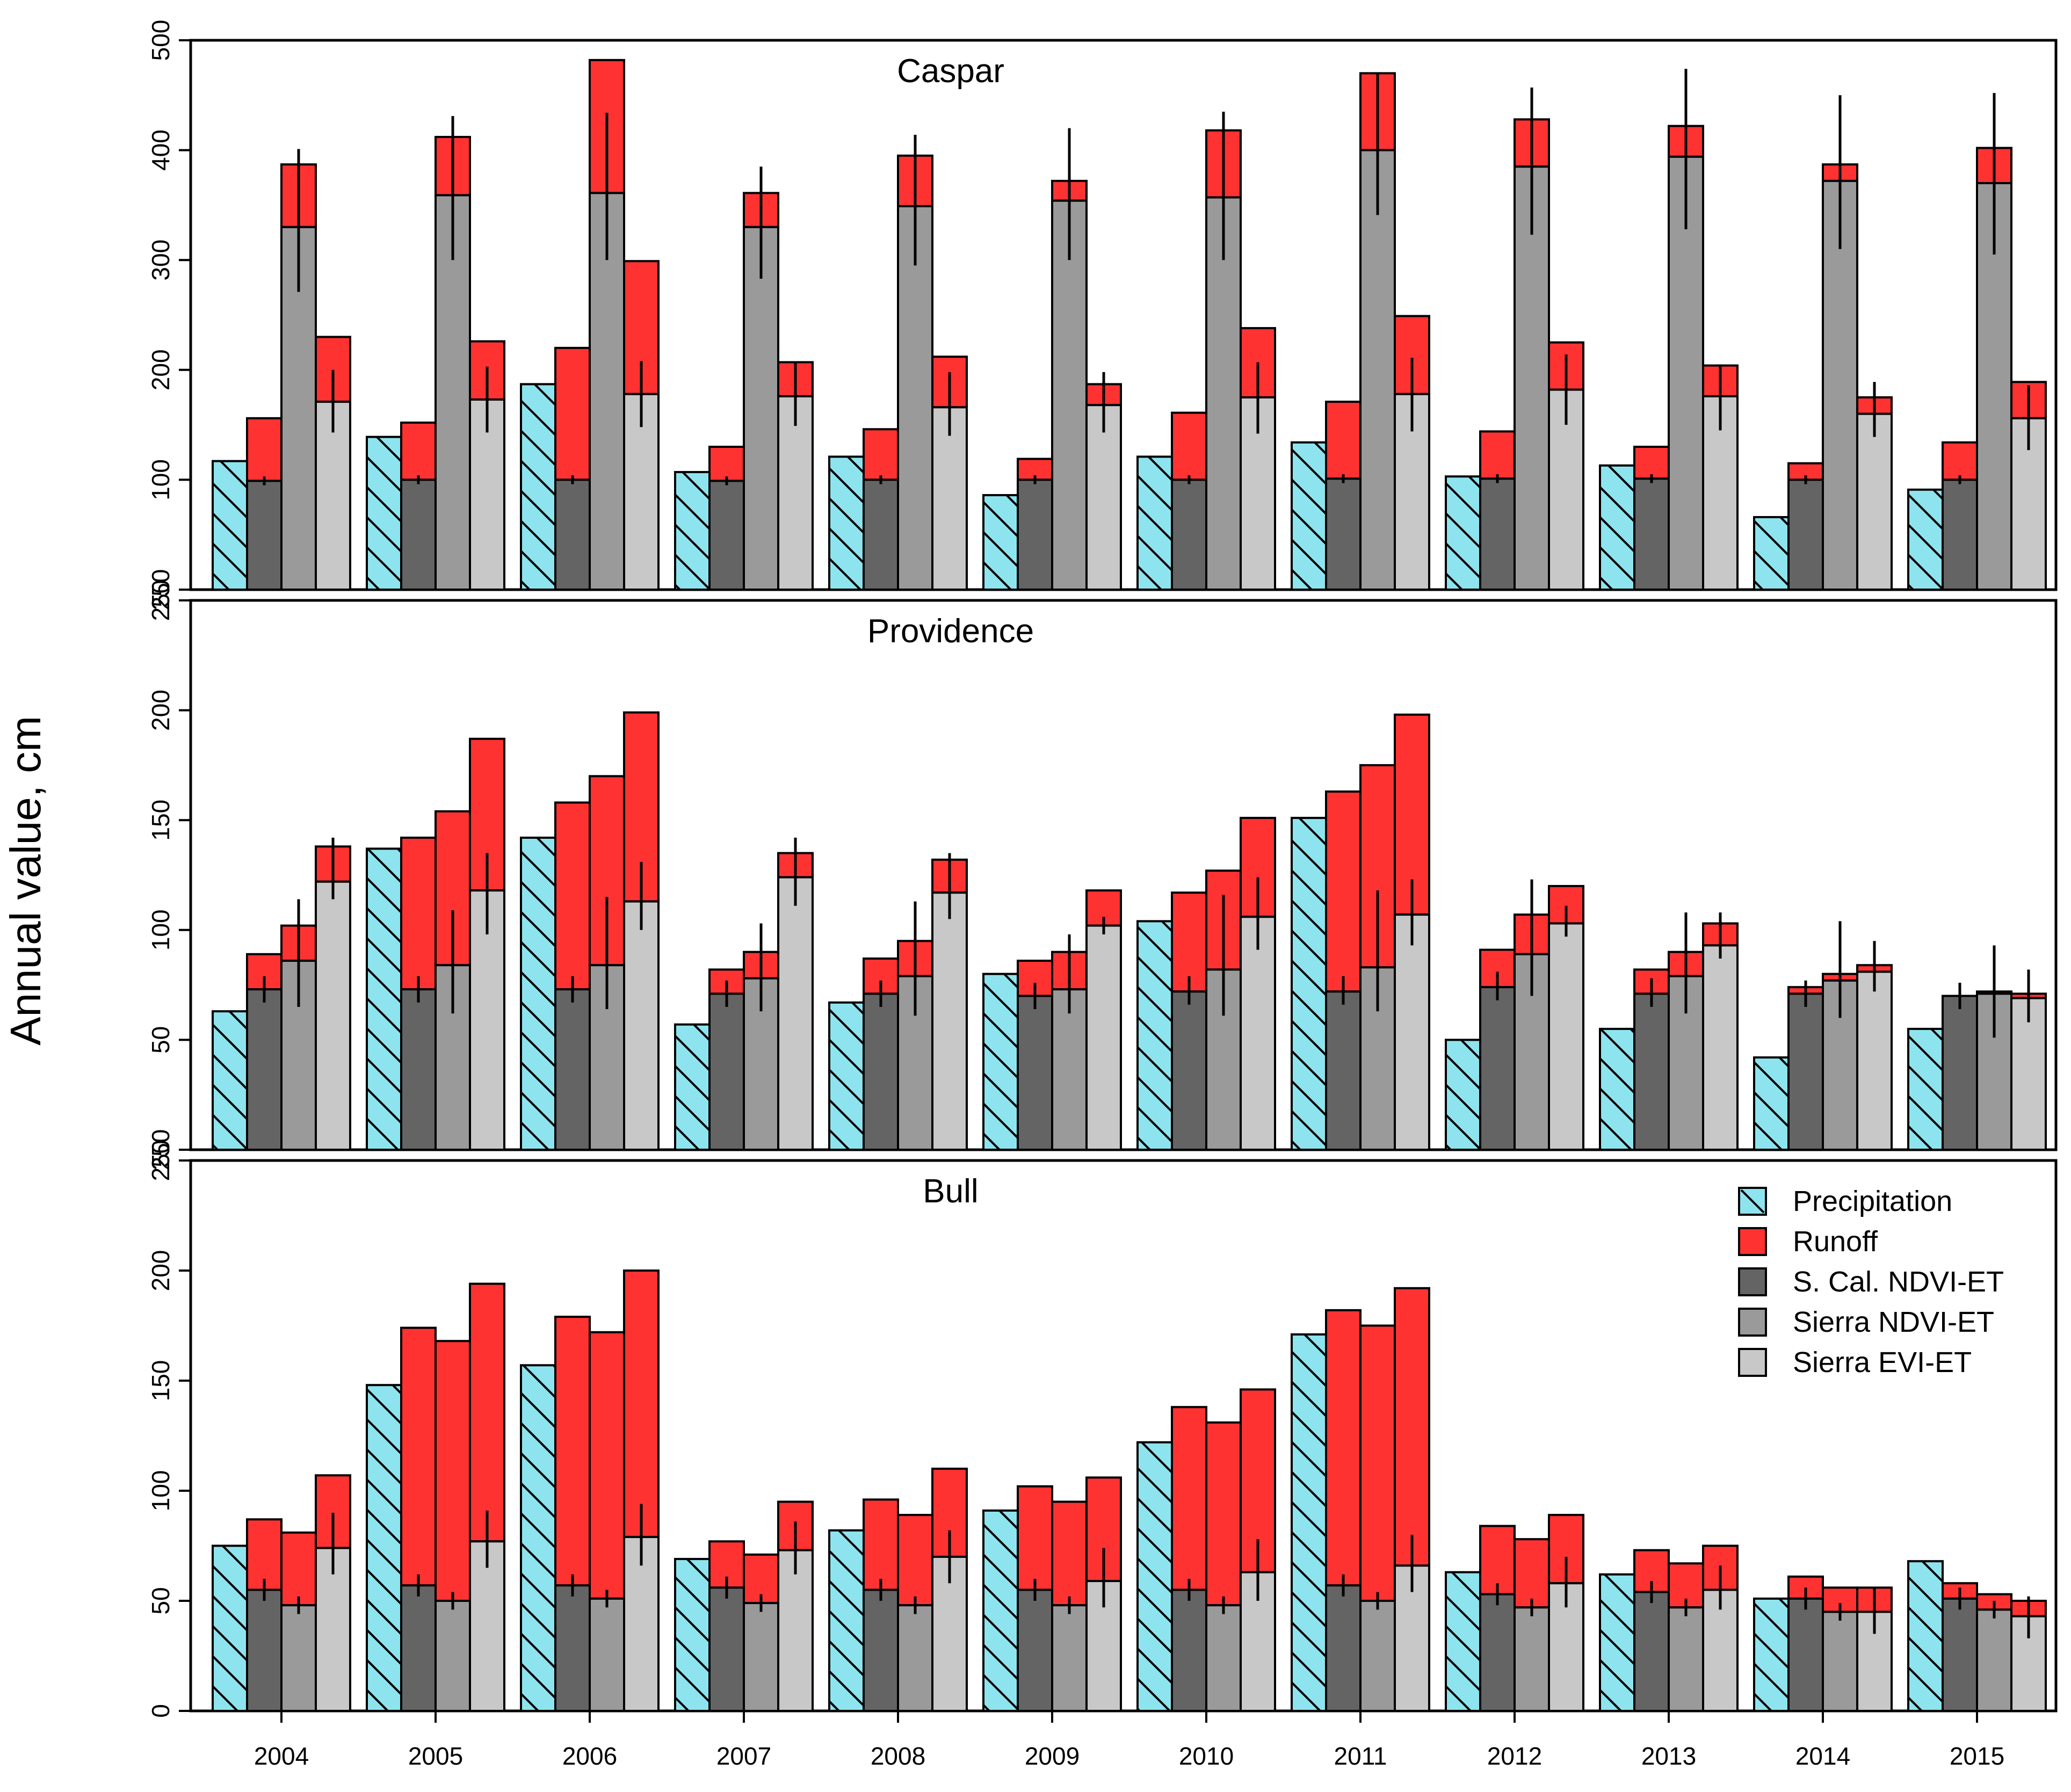  What do you see at coordinates (161, 260) in the screenshot?
I see `y-tick-label: 300` at bounding box center [161, 260].